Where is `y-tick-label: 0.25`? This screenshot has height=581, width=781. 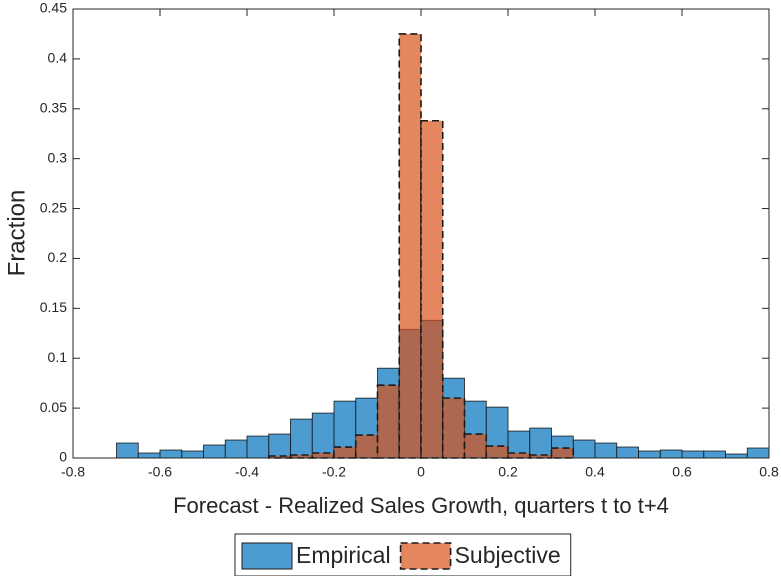 y-tick-label: 0.25 is located at coordinates (53, 207).